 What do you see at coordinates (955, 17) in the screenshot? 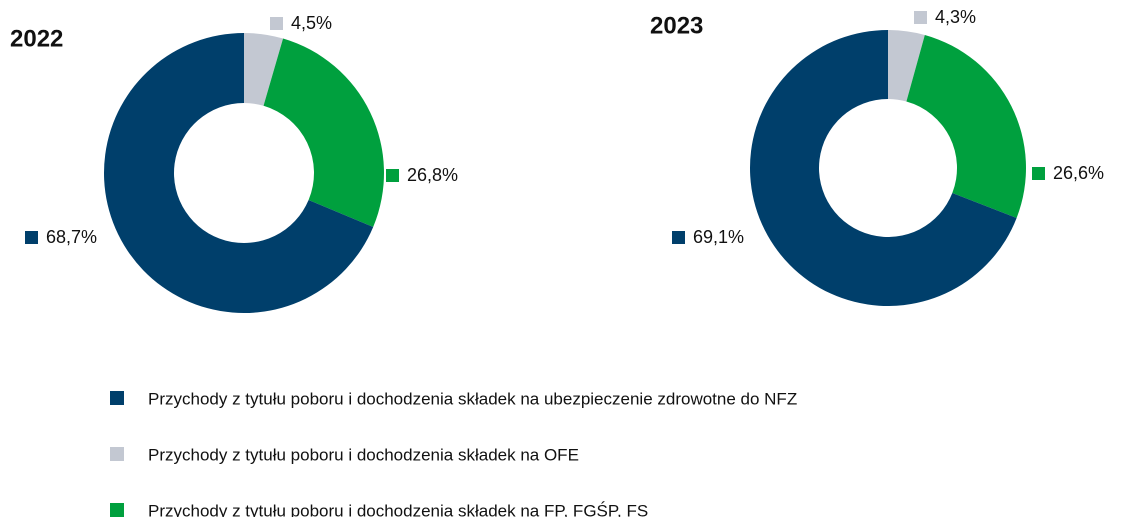
I see `value-label: 4,3%` at bounding box center [955, 17].